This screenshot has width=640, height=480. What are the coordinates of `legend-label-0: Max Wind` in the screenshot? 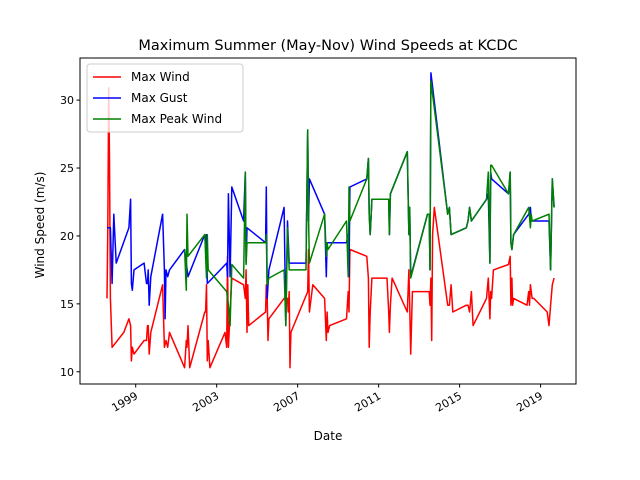 It's located at (160, 77).